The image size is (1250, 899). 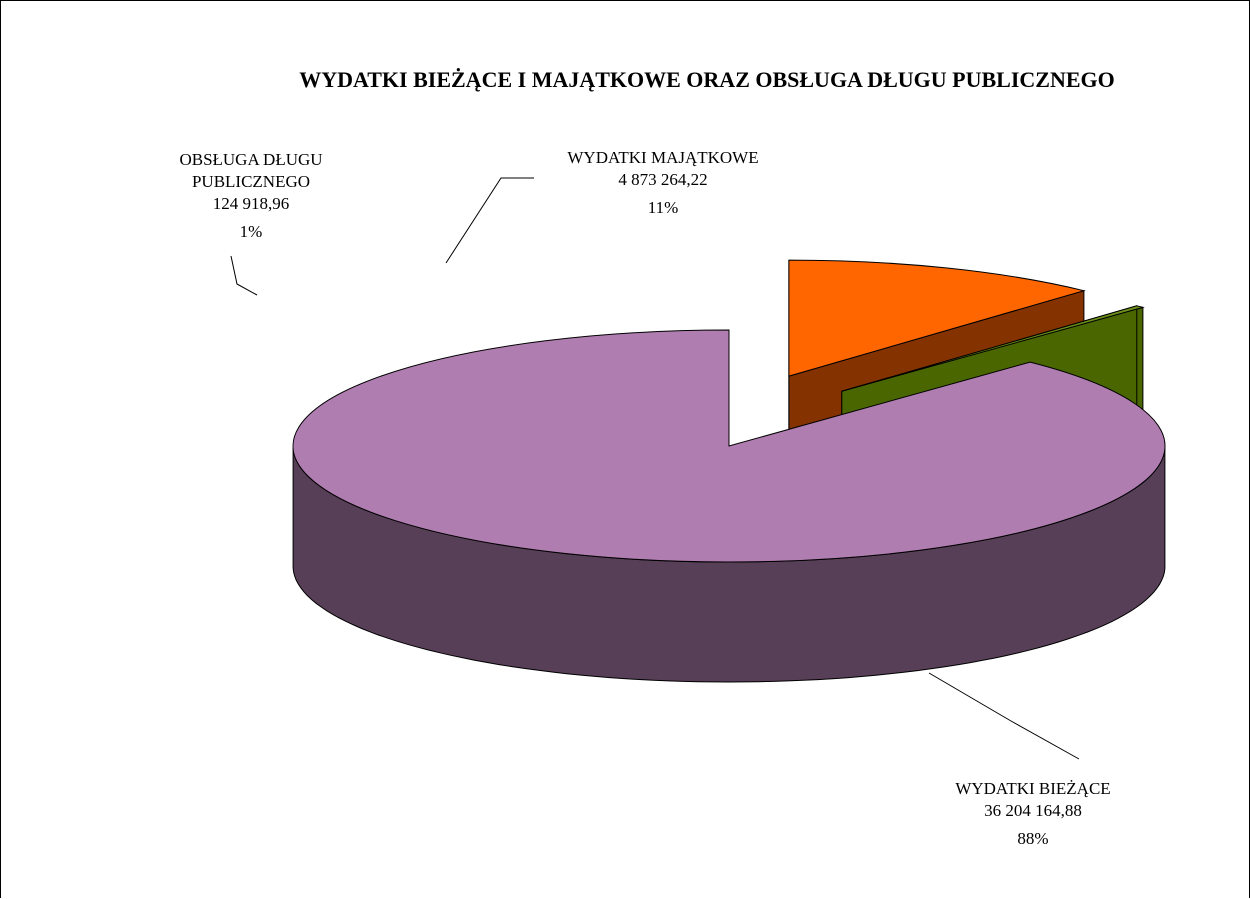 I want to click on slice-label-text: WYDATKI MAJĄTKOWE, so click(x=662, y=157).